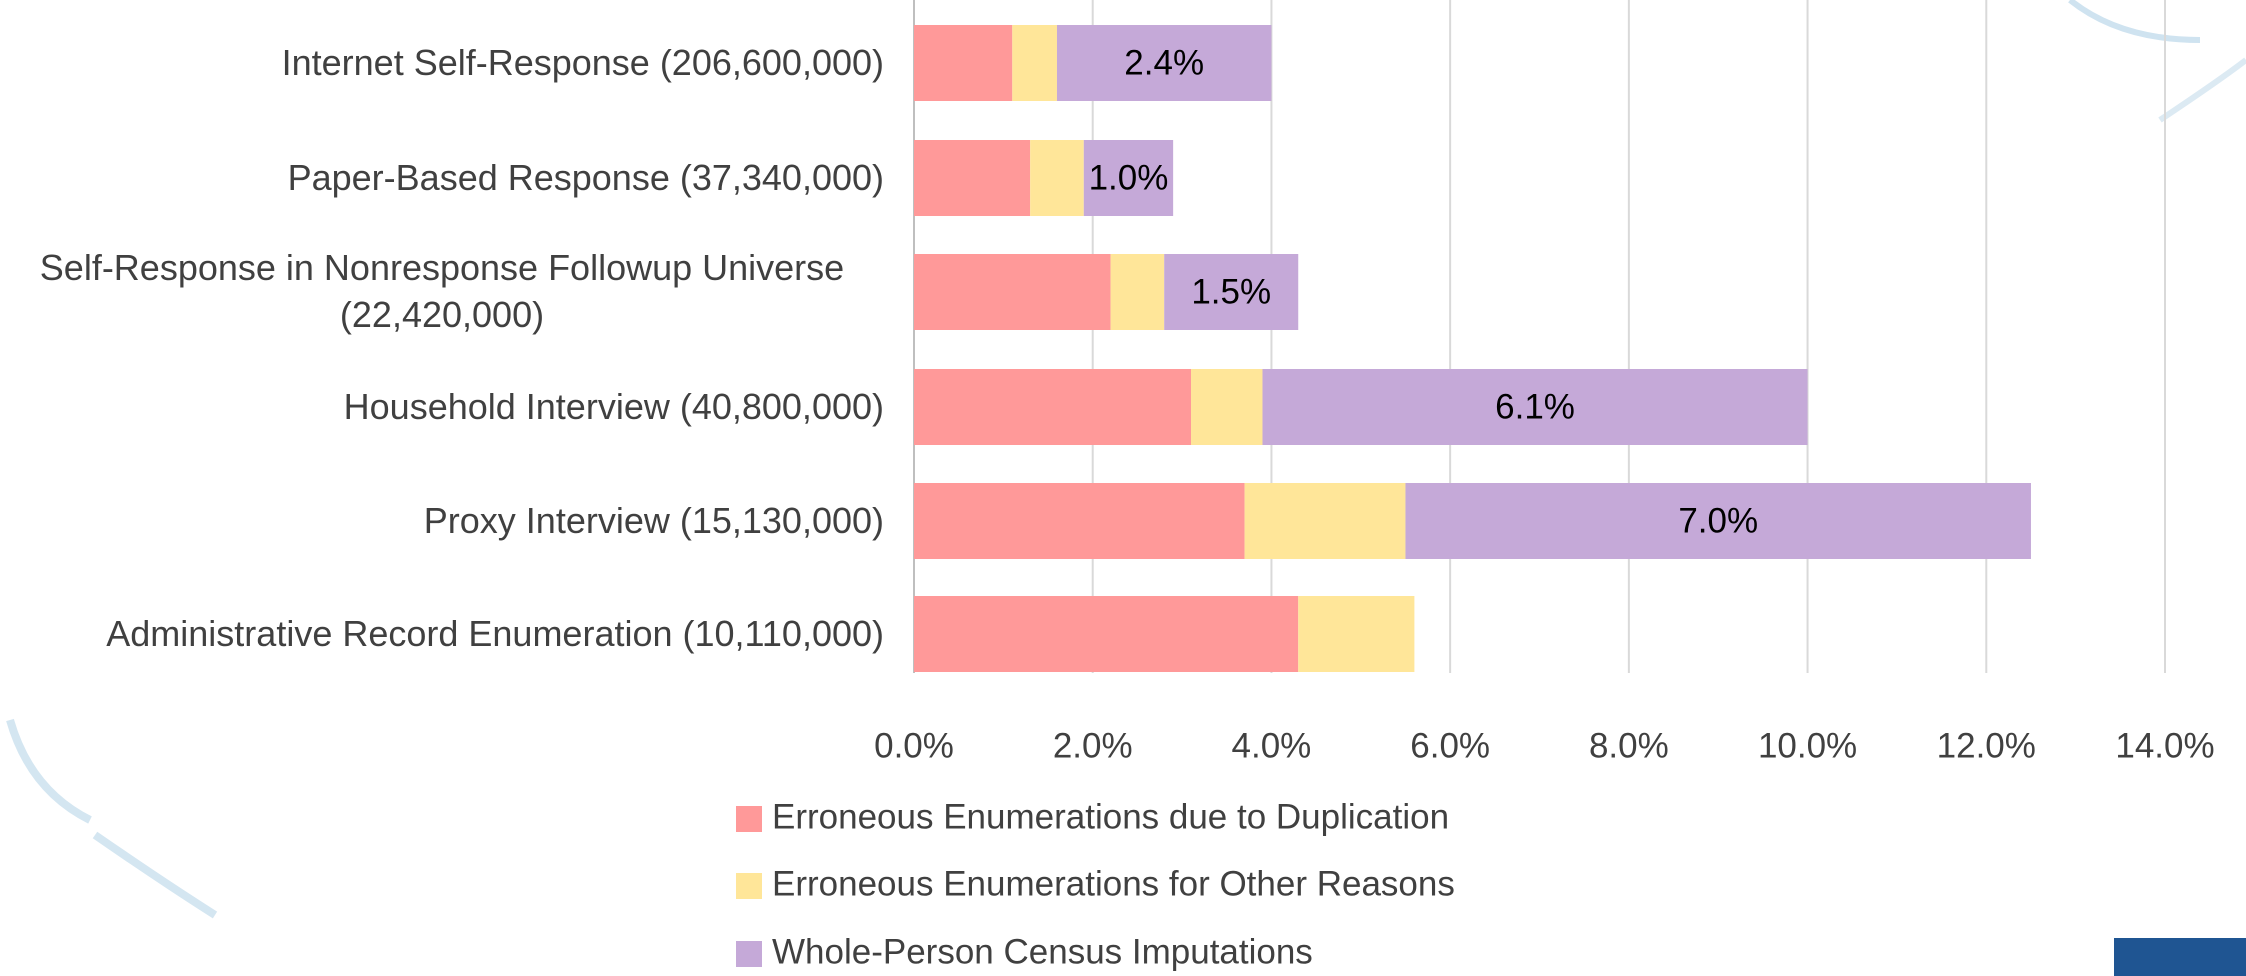  What do you see at coordinates (2180, 957) in the screenshot?
I see `logo` at bounding box center [2180, 957].